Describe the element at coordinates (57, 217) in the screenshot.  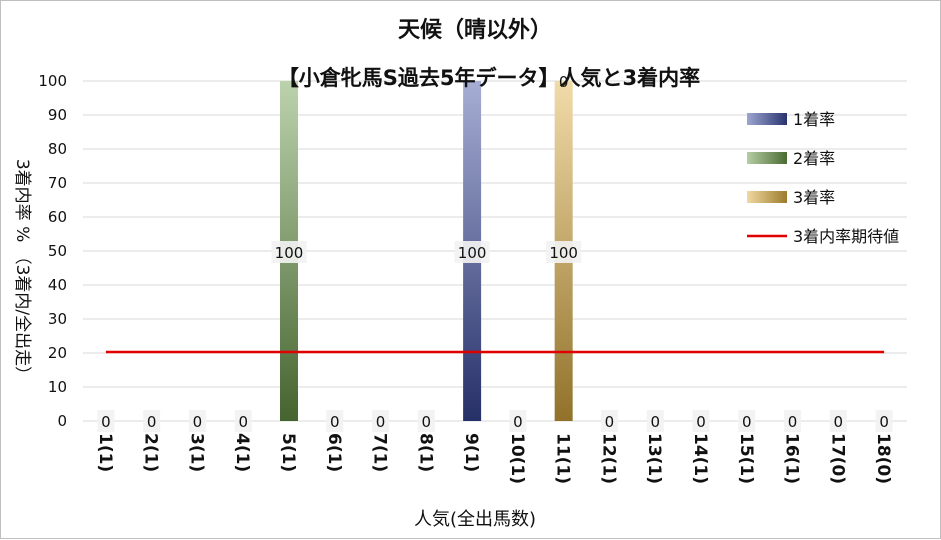
I see `y-tick-label: 60` at that location.